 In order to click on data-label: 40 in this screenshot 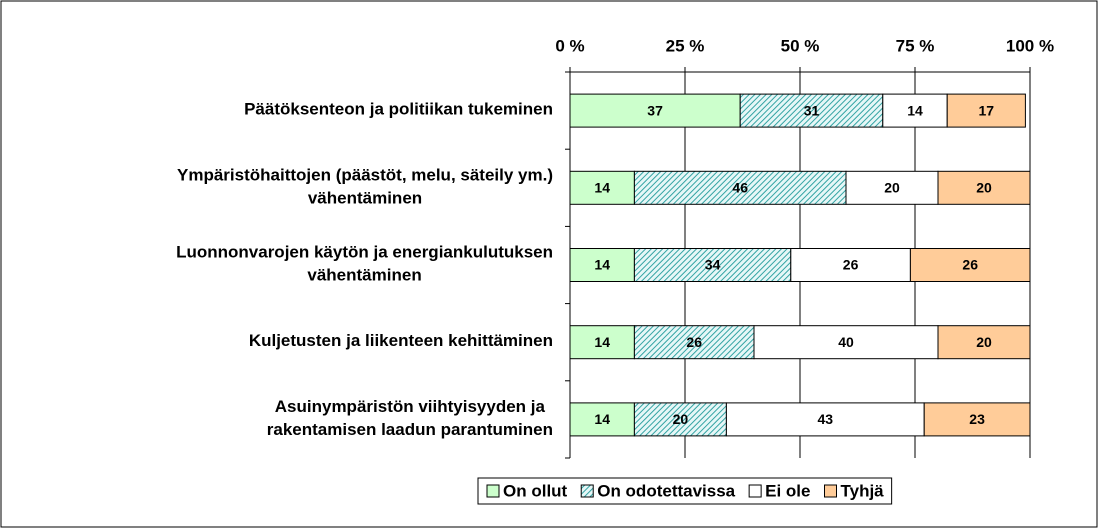, I will do `click(846, 342)`.